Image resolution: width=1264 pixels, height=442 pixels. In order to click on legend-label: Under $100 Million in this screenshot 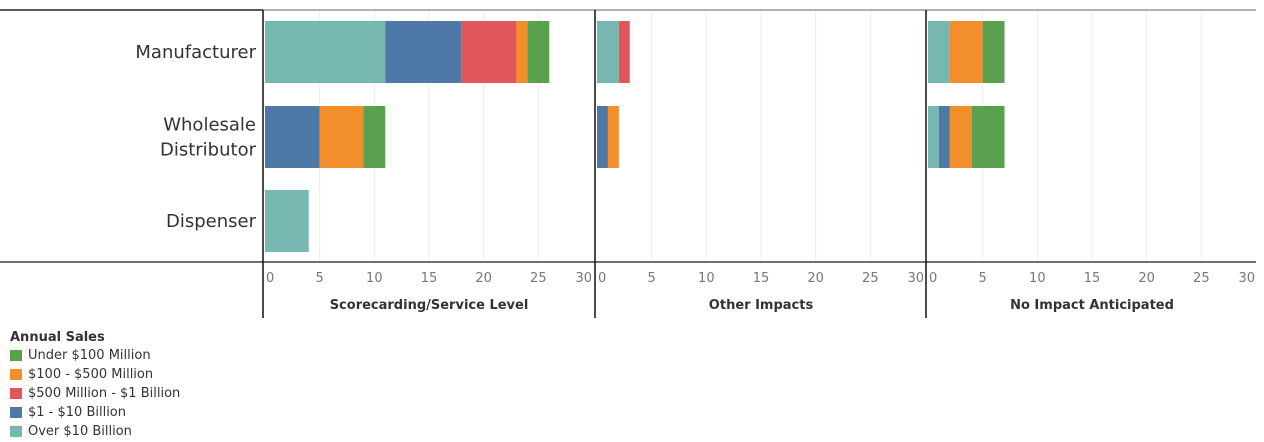, I will do `click(89, 355)`.